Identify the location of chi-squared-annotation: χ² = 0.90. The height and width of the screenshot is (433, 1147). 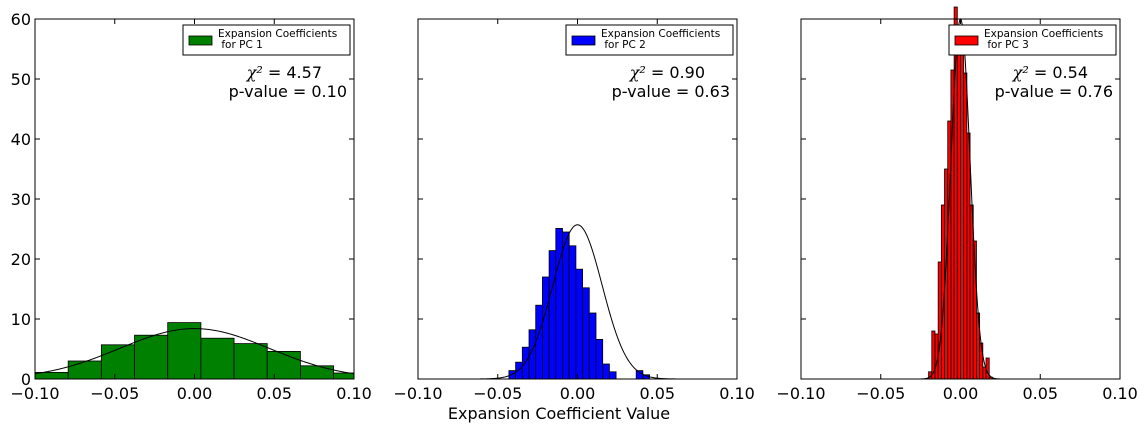
(667, 72).